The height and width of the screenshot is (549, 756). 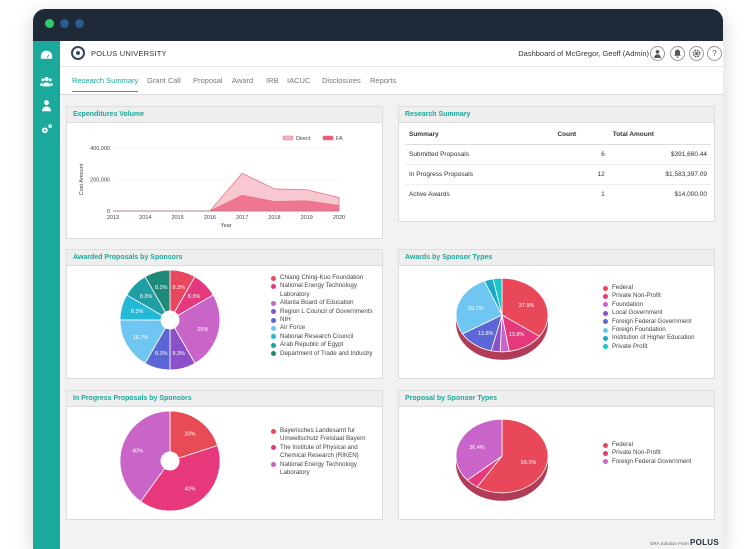 I want to click on legend-item: Institution of Higher Education, so click(x=659, y=338).